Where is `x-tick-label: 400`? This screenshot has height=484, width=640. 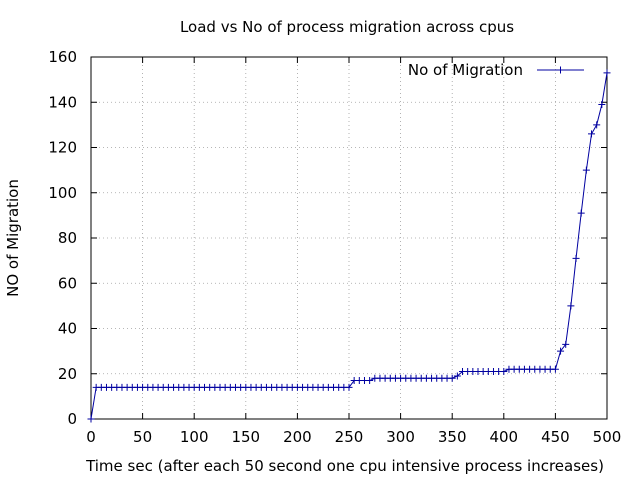 x-tick-label: 400 is located at coordinates (503, 437).